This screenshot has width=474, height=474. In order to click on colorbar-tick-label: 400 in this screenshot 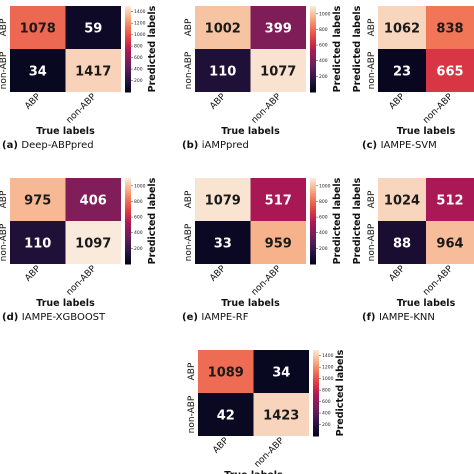, I will do `click(326, 414)`.